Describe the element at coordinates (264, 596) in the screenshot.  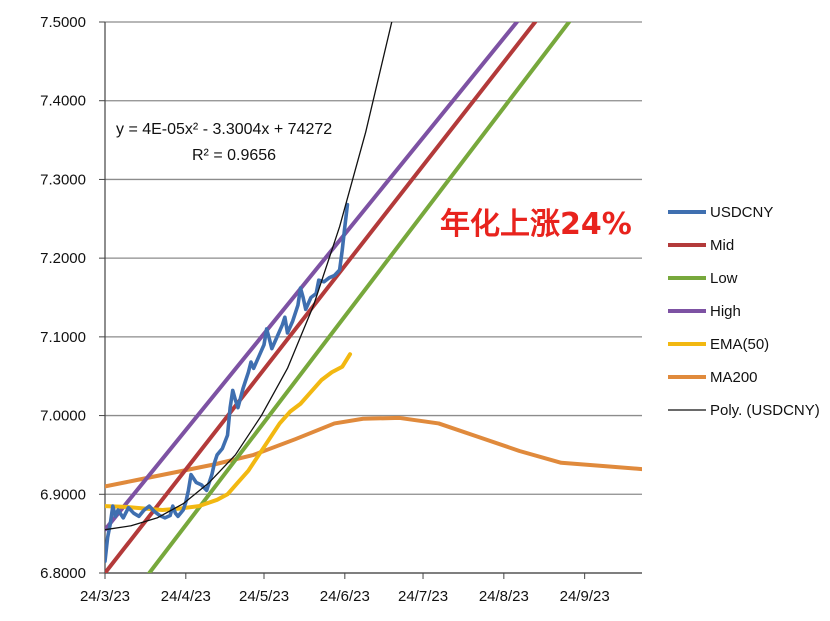
I see `x-tick-label: 24/5/23` at that location.